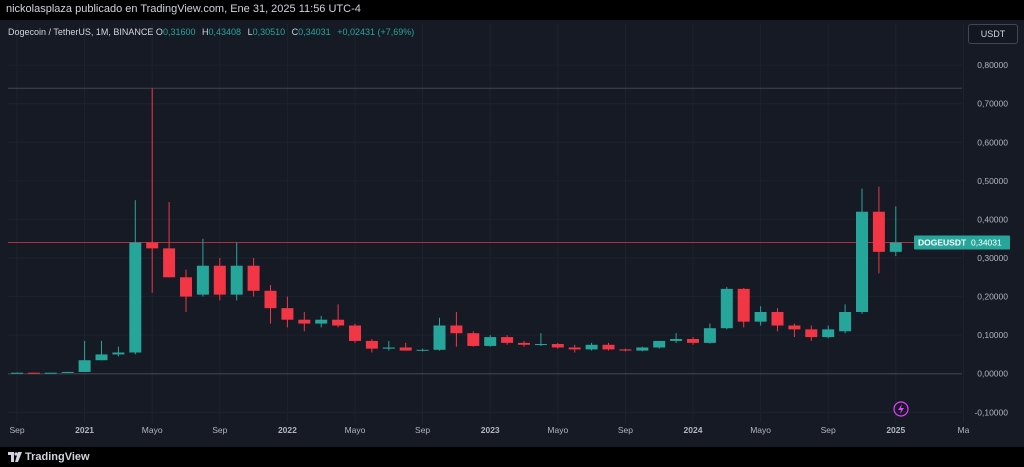  Describe the element at coordinates (992, 104) in the screenshot. I see `y-tick-label: 0,70000` at that location.